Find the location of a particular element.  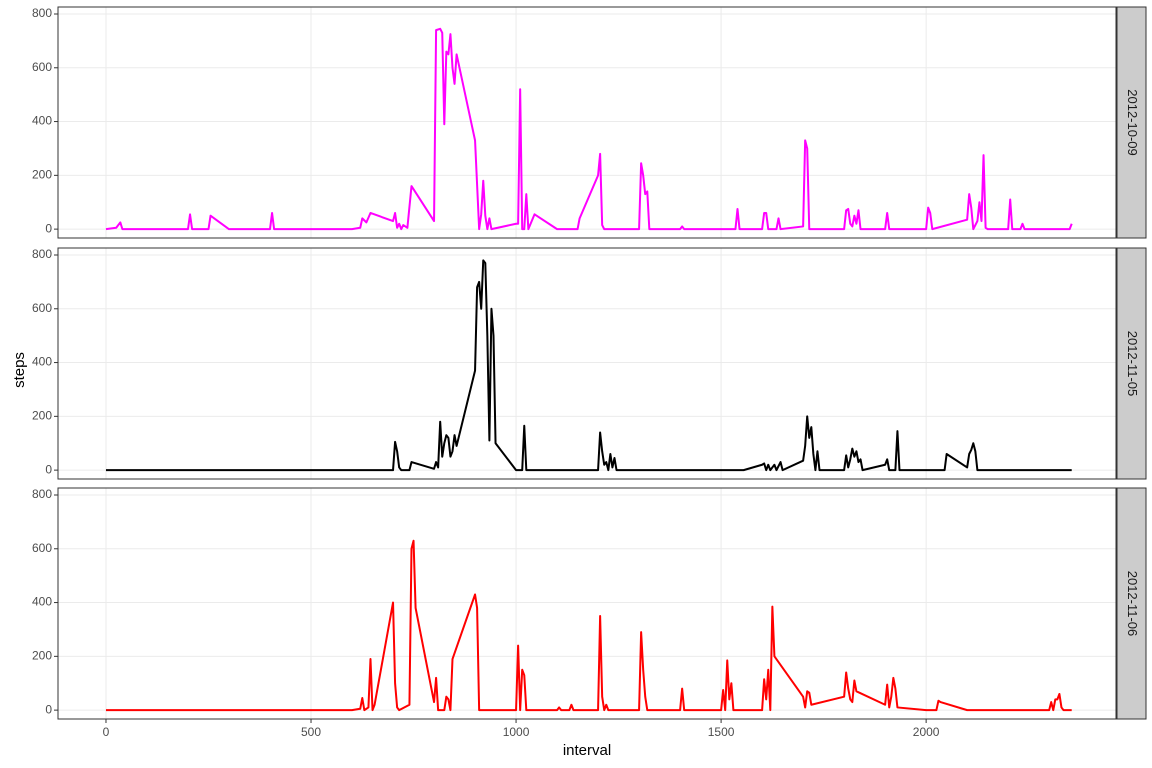

x-axis-title: interval is located at coordinates (587, 750).